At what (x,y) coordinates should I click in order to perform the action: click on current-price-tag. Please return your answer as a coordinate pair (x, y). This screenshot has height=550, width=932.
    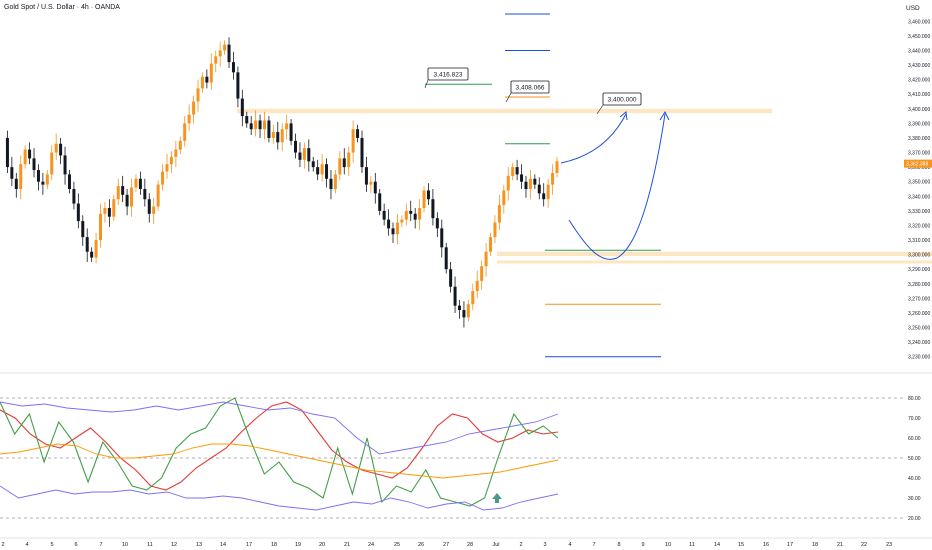
    Looking at the image, I should click on (918, 163).